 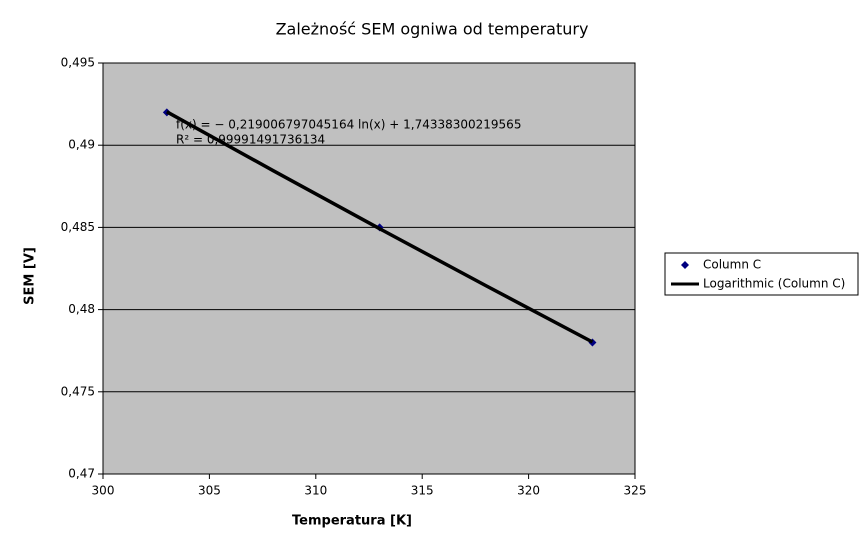 I want to click on legend-label: Logarithmic (Column C), so click(x=774, y=284).